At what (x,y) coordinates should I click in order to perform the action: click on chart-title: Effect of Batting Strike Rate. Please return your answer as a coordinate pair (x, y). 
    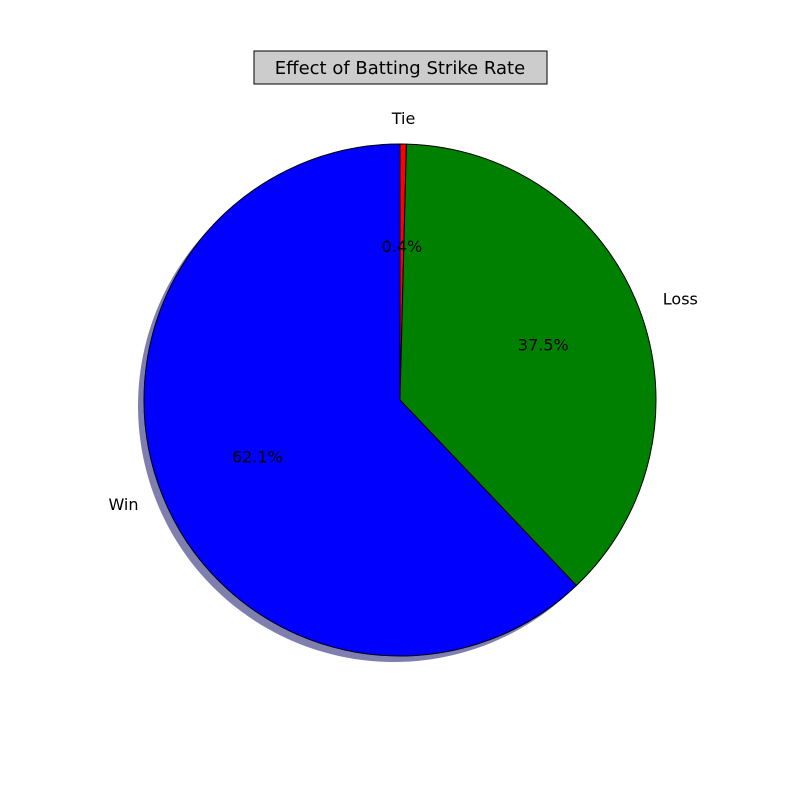
    Looking at the image, I should click on (400, 68).